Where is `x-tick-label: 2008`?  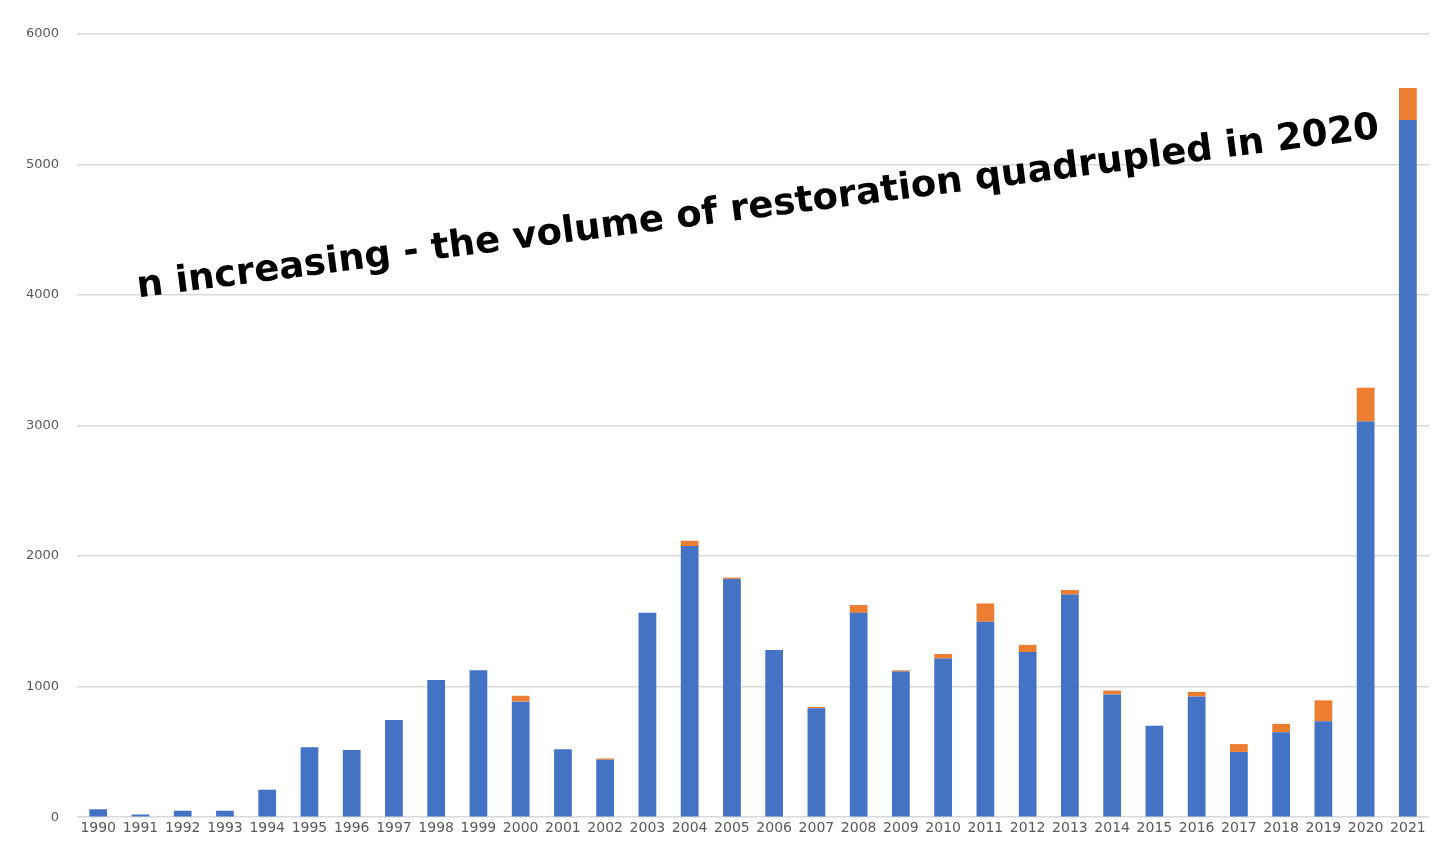
x-tick-label: 2008 is located at coordinates (858, 827).